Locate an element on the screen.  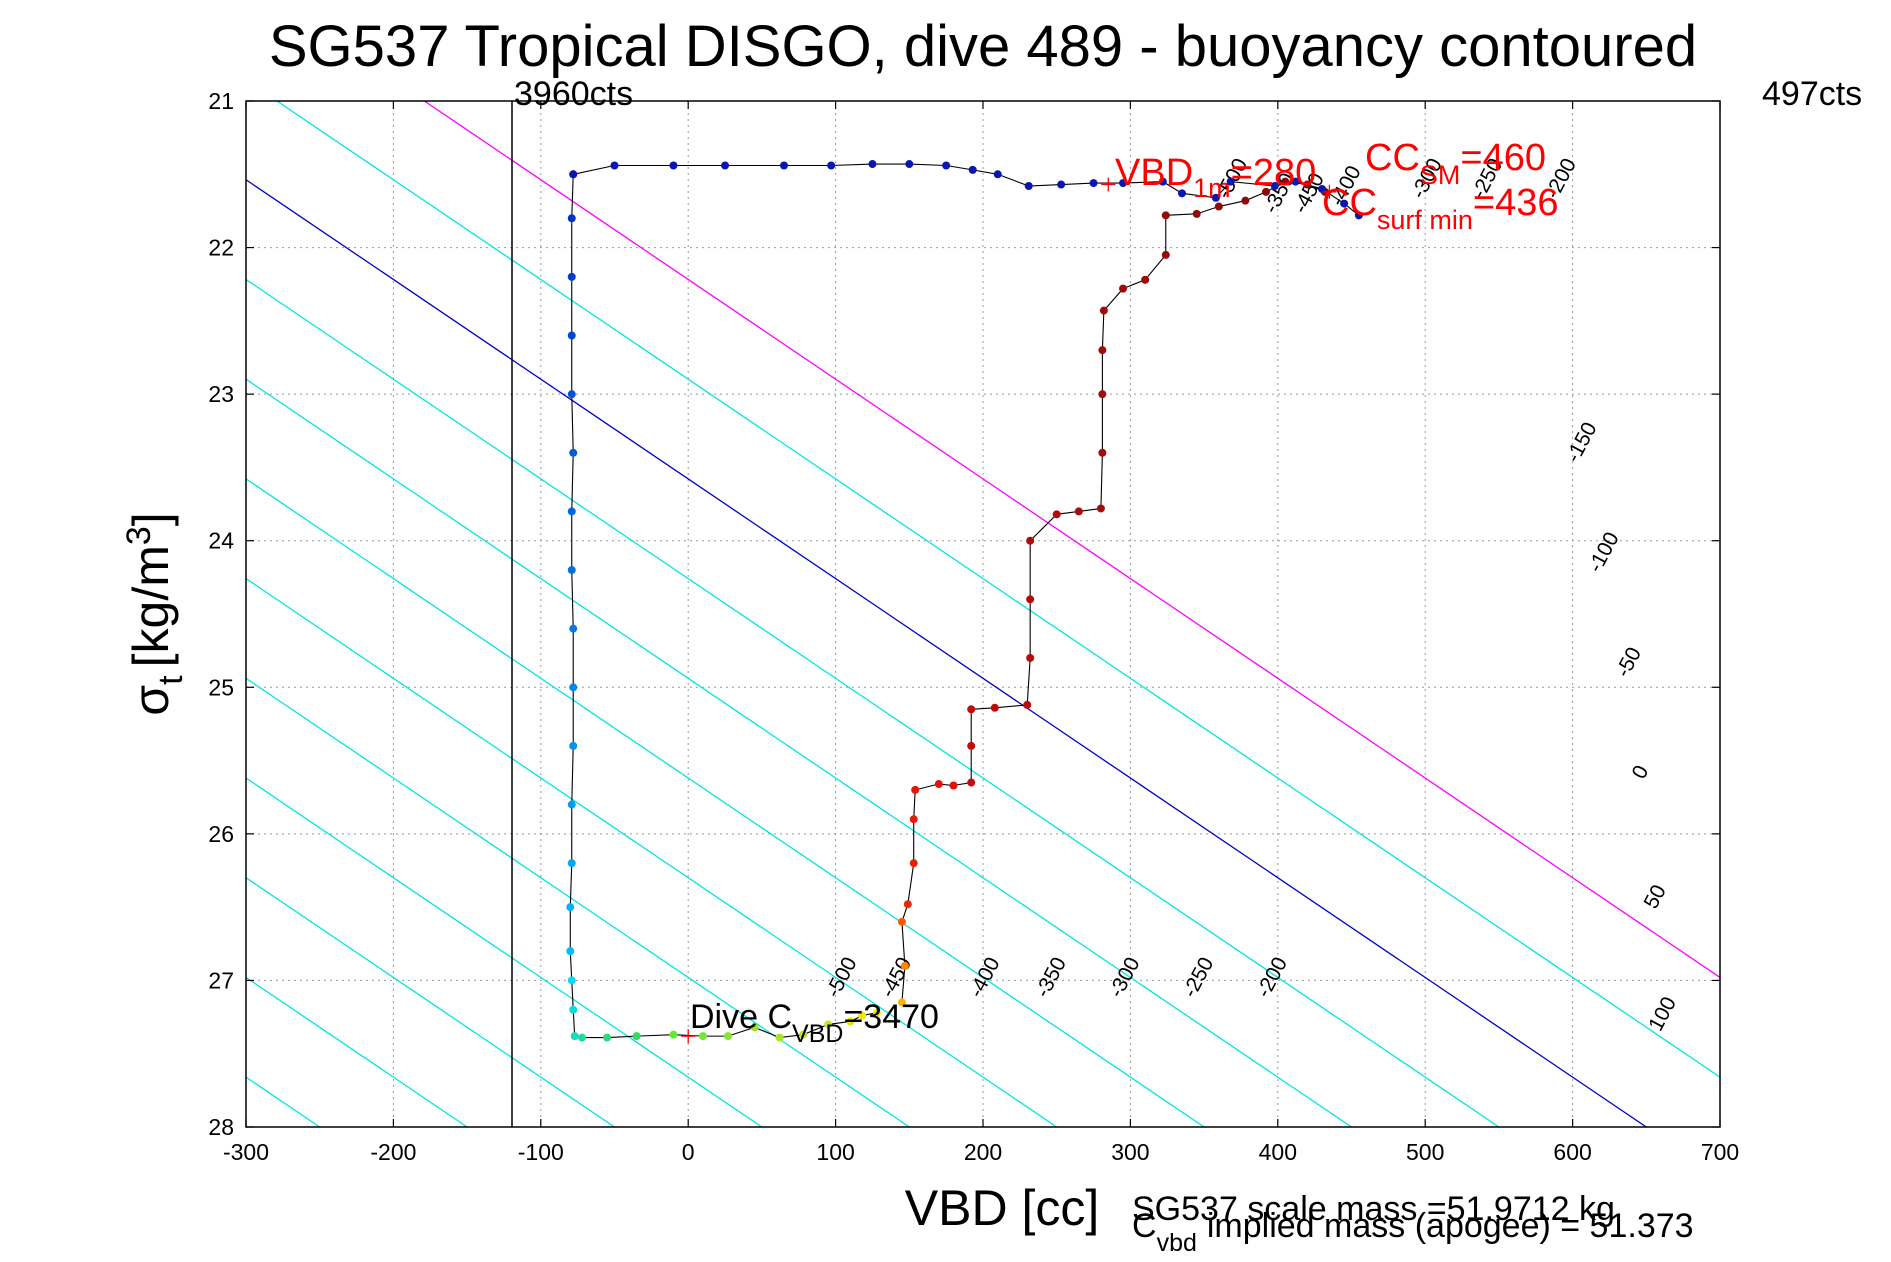
x-tick-label: -200 is located at coordinates (393, 1152).